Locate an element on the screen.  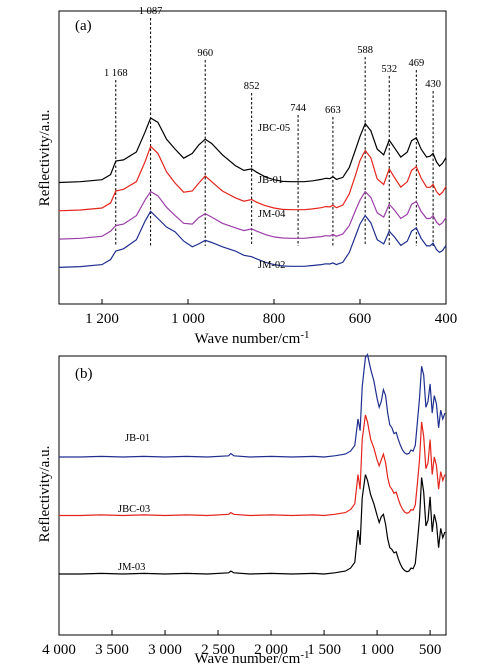
x-axis-a: 1 200 1 000 800 600 400 is located at coordinates (271, 313).